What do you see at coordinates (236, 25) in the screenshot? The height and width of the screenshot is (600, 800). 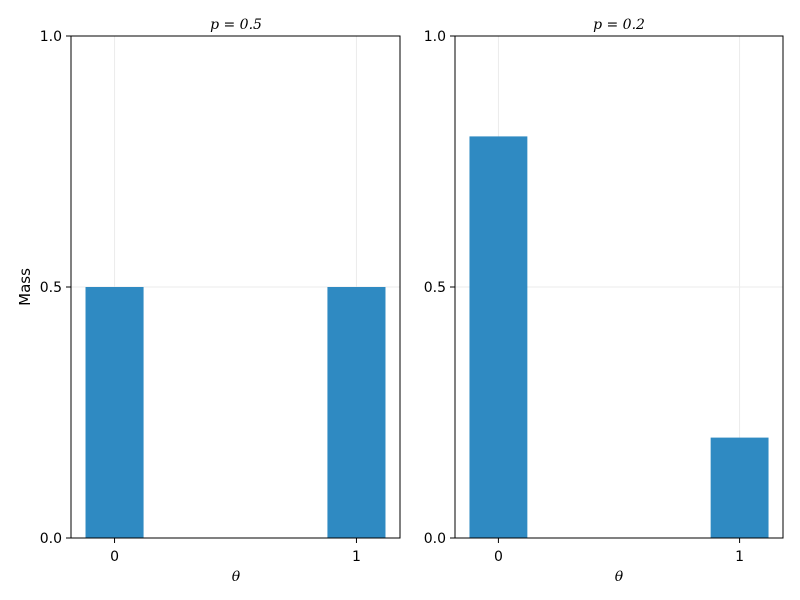 I see `panel-title: p = 0.5` at bounding box center [236, 25].